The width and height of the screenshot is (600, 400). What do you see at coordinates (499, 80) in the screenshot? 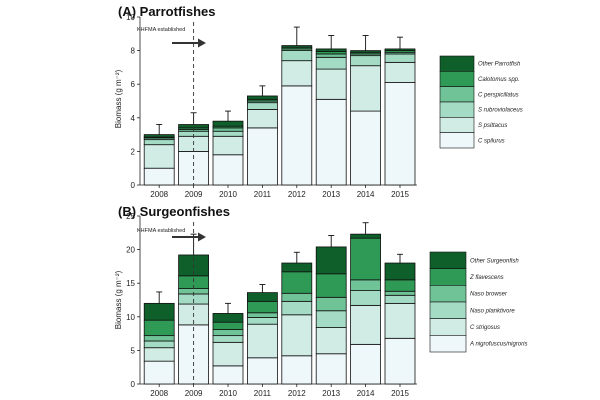
I see `legend-label: Calotomus spp.` at bounding box center [499, 80].